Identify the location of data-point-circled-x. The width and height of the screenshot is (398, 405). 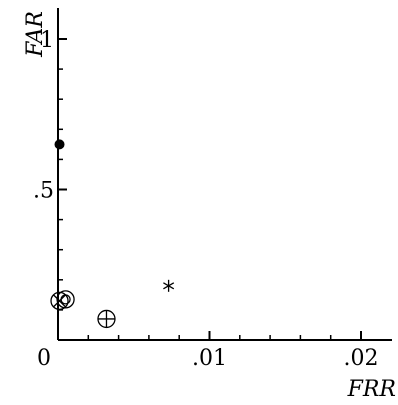
(59, 301).